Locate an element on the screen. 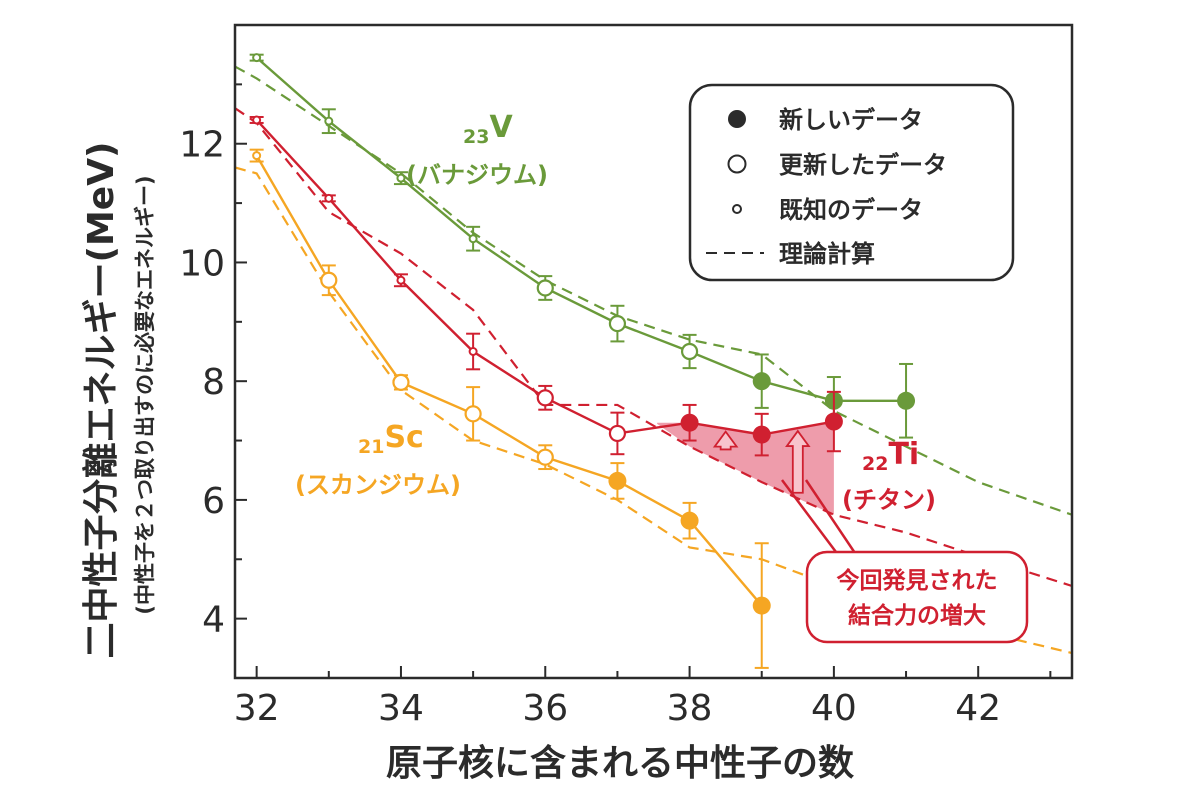  y-tick-label: 4 is located at coordinates (213, 620).